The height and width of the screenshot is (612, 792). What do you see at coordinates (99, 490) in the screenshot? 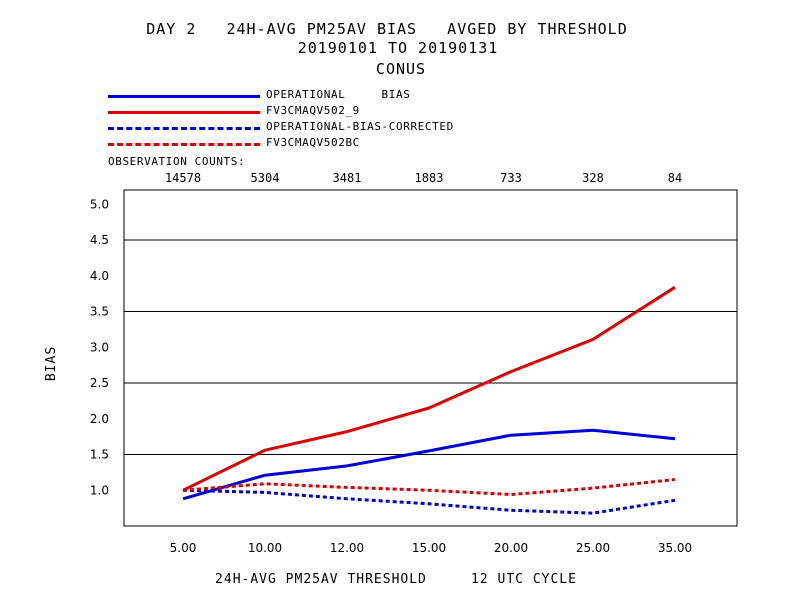
I see `y-tick-label: 1.0` at bounding box center [99, 490].